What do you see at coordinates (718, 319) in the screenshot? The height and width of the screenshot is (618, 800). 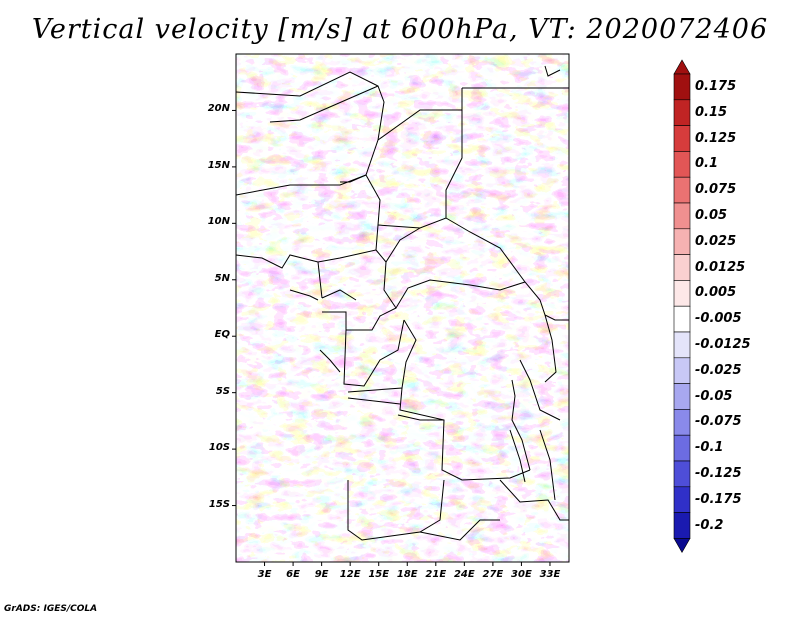 I see `colorbar-label: -0.005` at bounding box center [718, 319].